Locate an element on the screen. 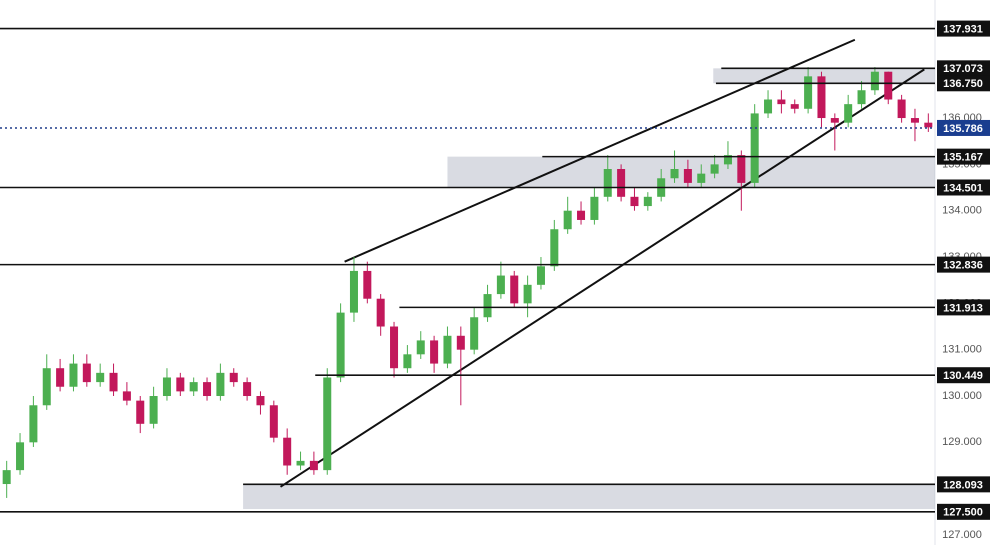  y-tick-label: 130.000 is located at coordinates (962, 396).